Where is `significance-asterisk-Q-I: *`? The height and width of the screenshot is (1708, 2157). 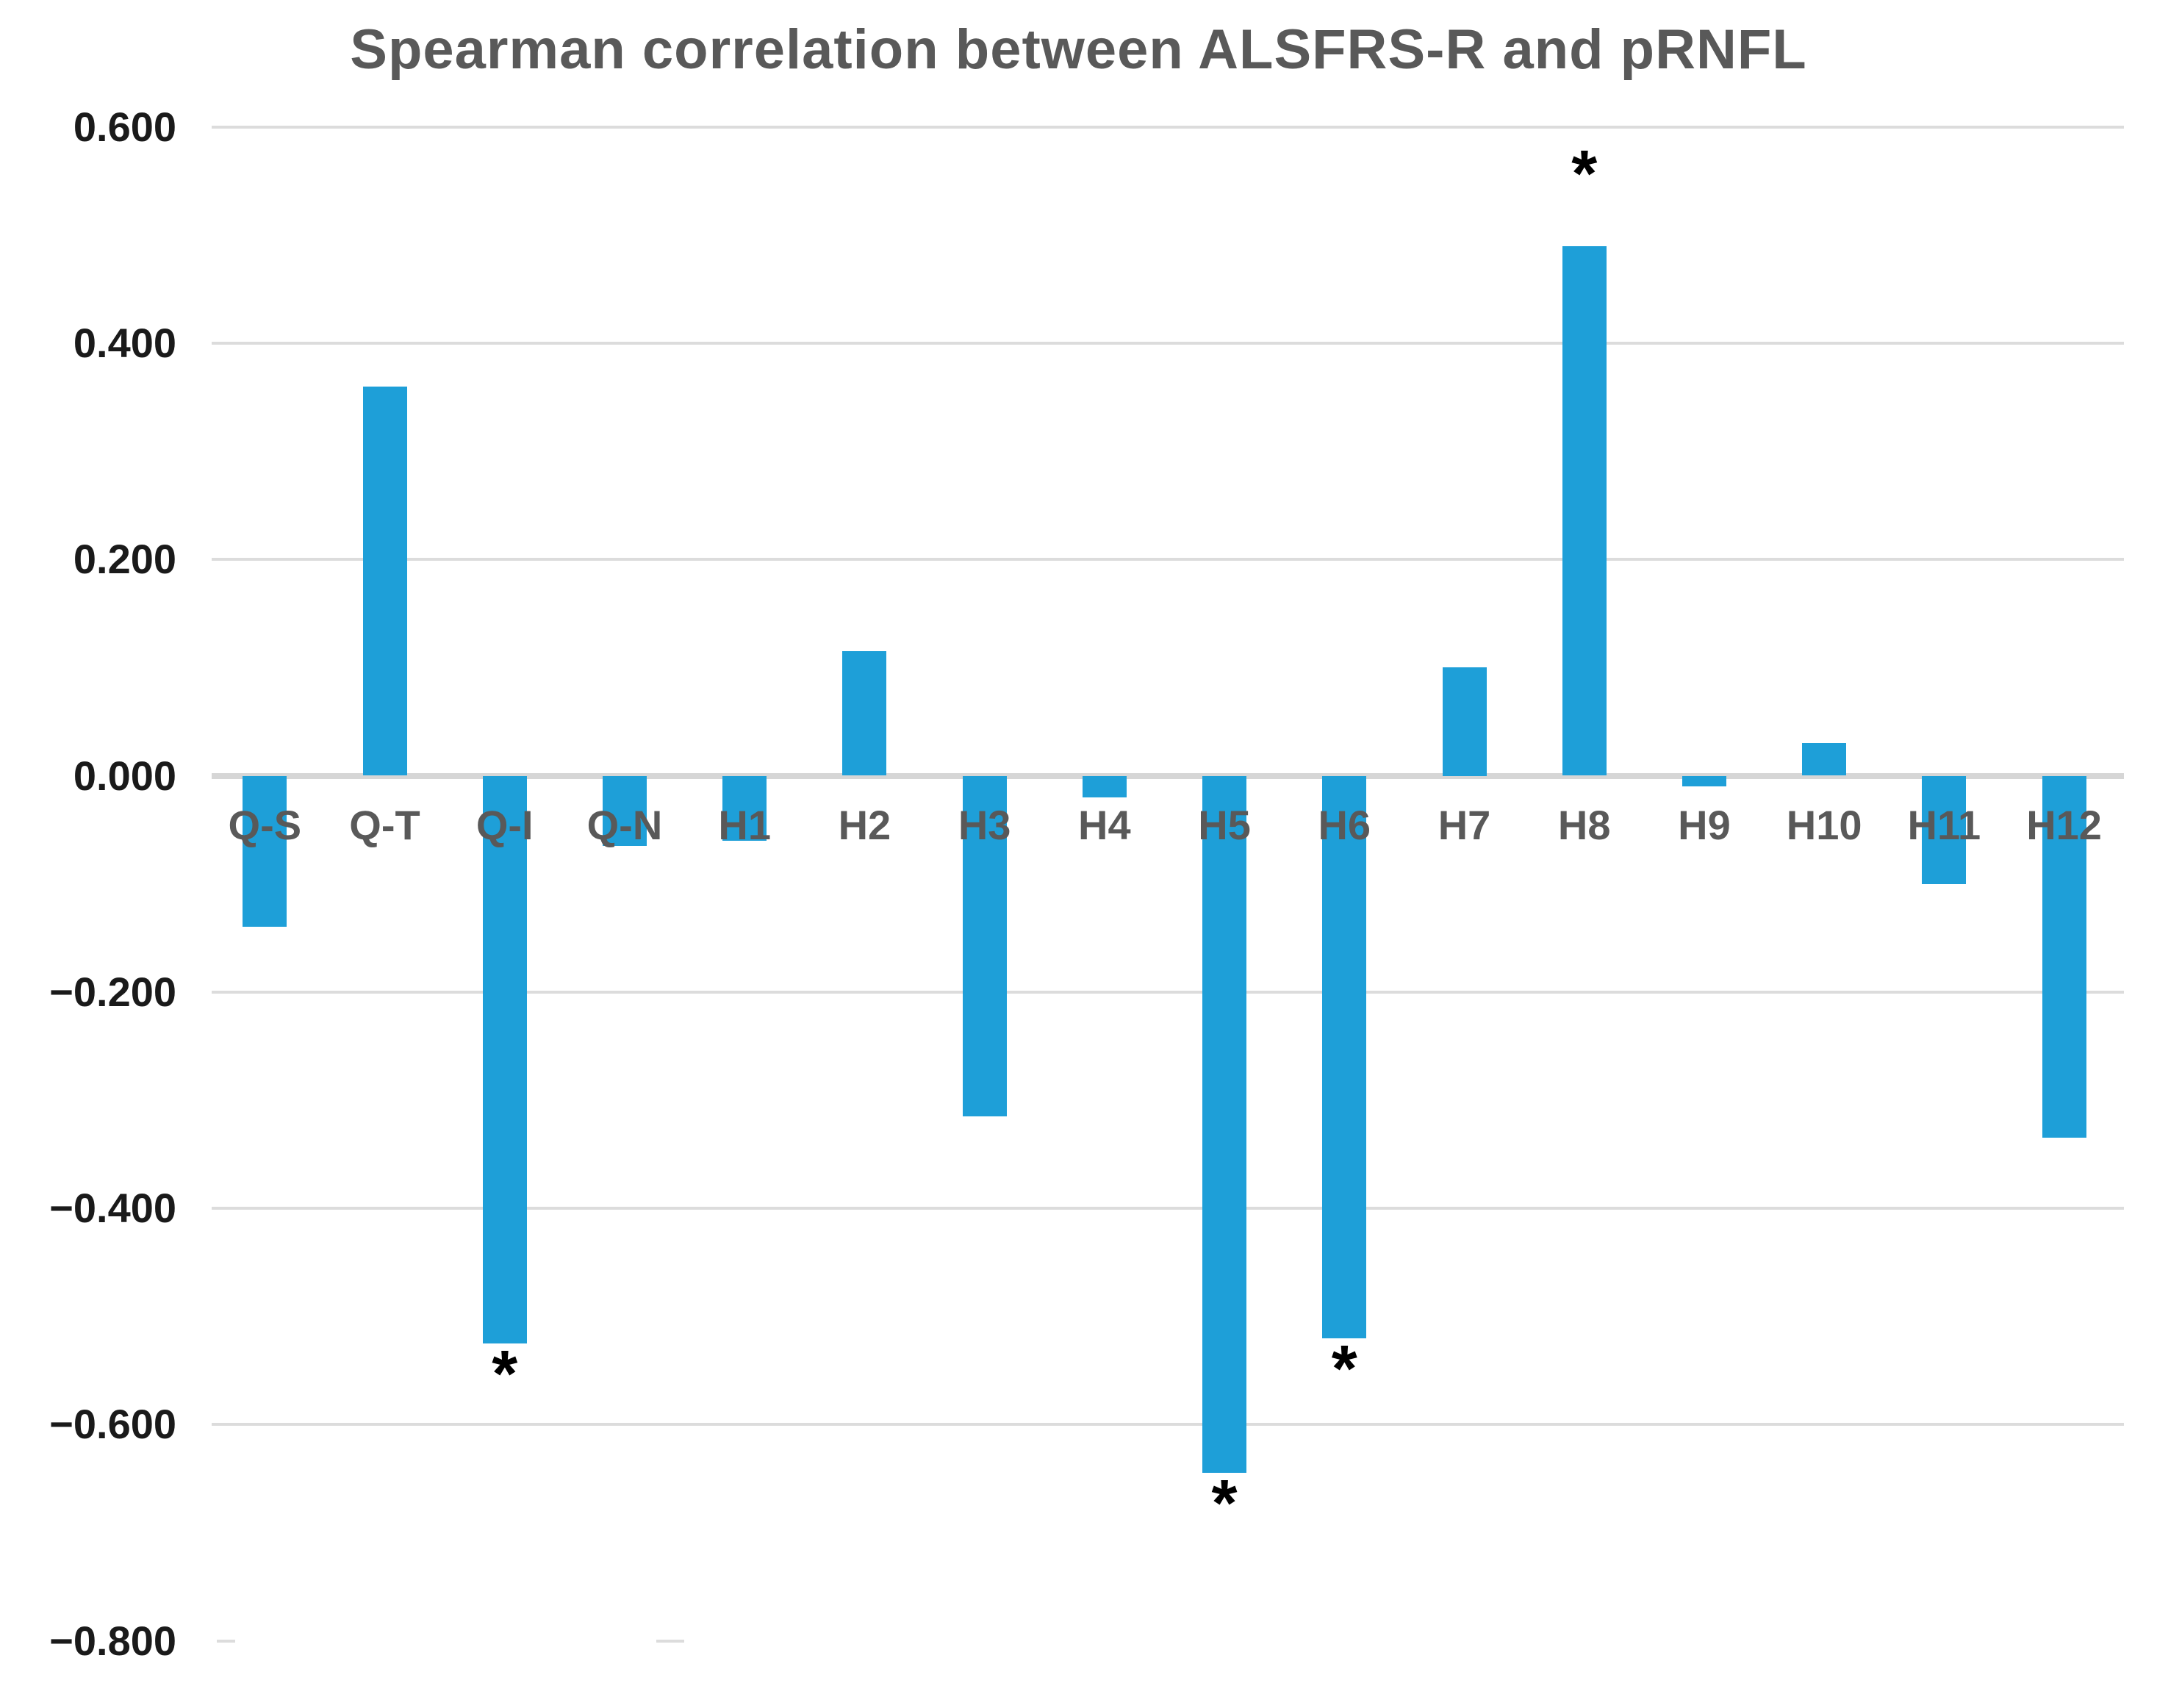 significance-asterisk-Q-I: * is located at coordinates (505, 1374).